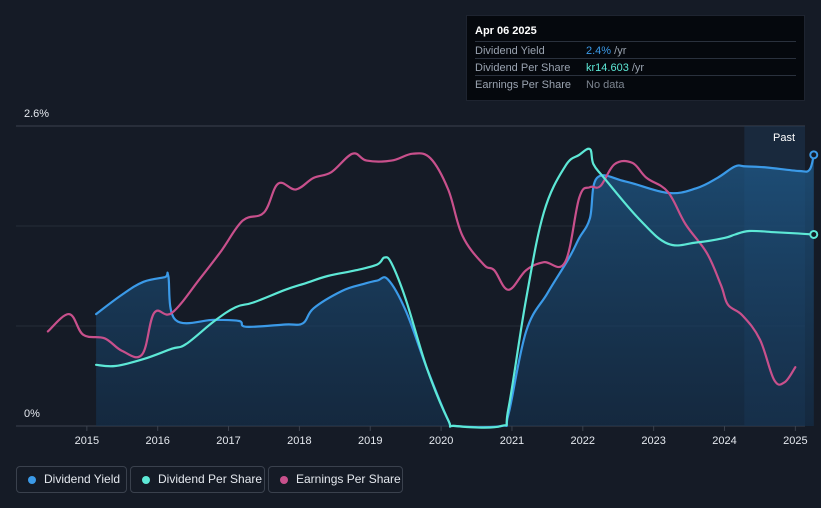 This screenshot has width=821, height=508. I want to click on dividend-per-share-end-marker, so click(814, 234).